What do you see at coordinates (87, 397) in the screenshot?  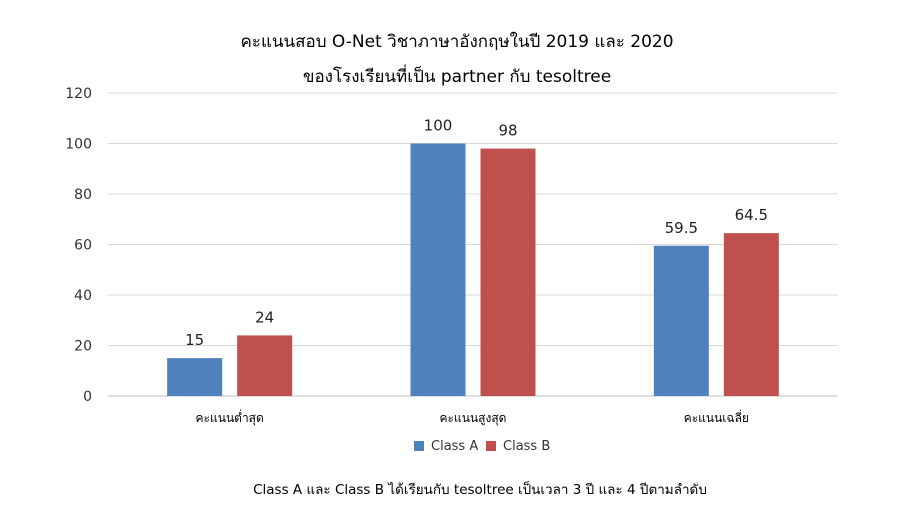 I see `y-tick-label: 0` at bounding box center [87, 397].